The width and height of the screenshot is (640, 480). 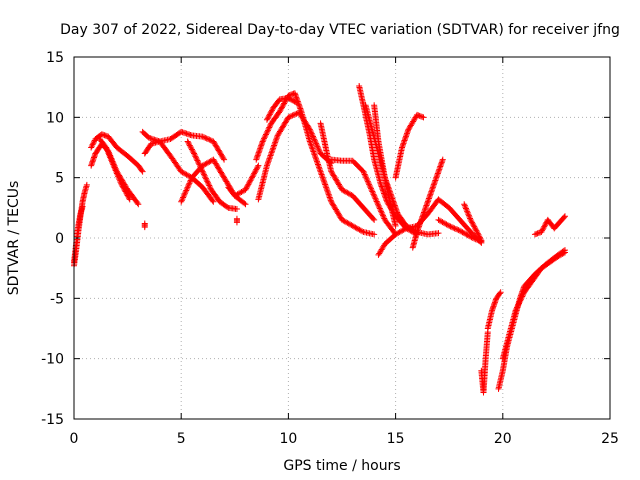 I want to click on y-tick-label: -10, so click(x=52, y=360).